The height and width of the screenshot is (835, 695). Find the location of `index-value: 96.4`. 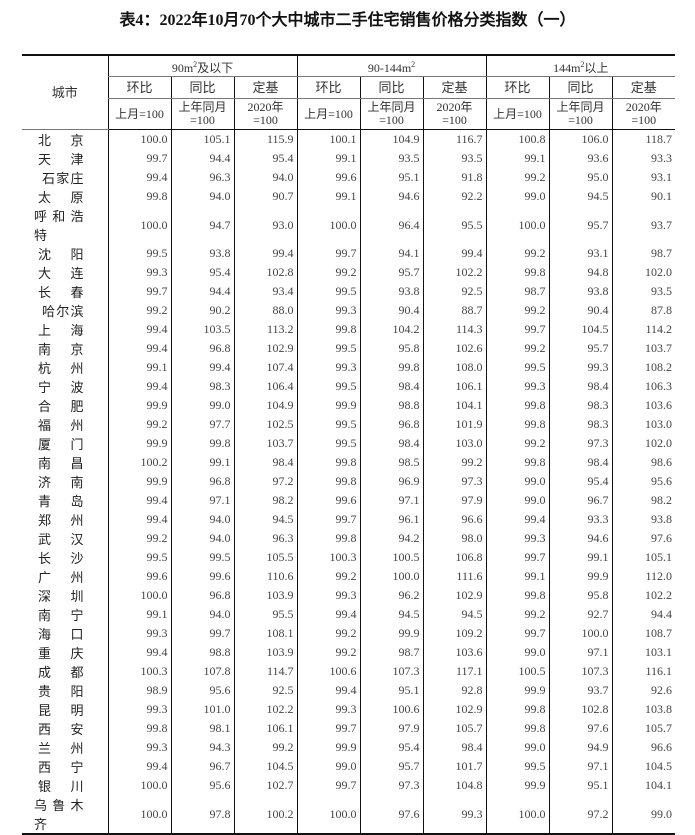

index-value: 96.4 is located at coordinates (391, 225).